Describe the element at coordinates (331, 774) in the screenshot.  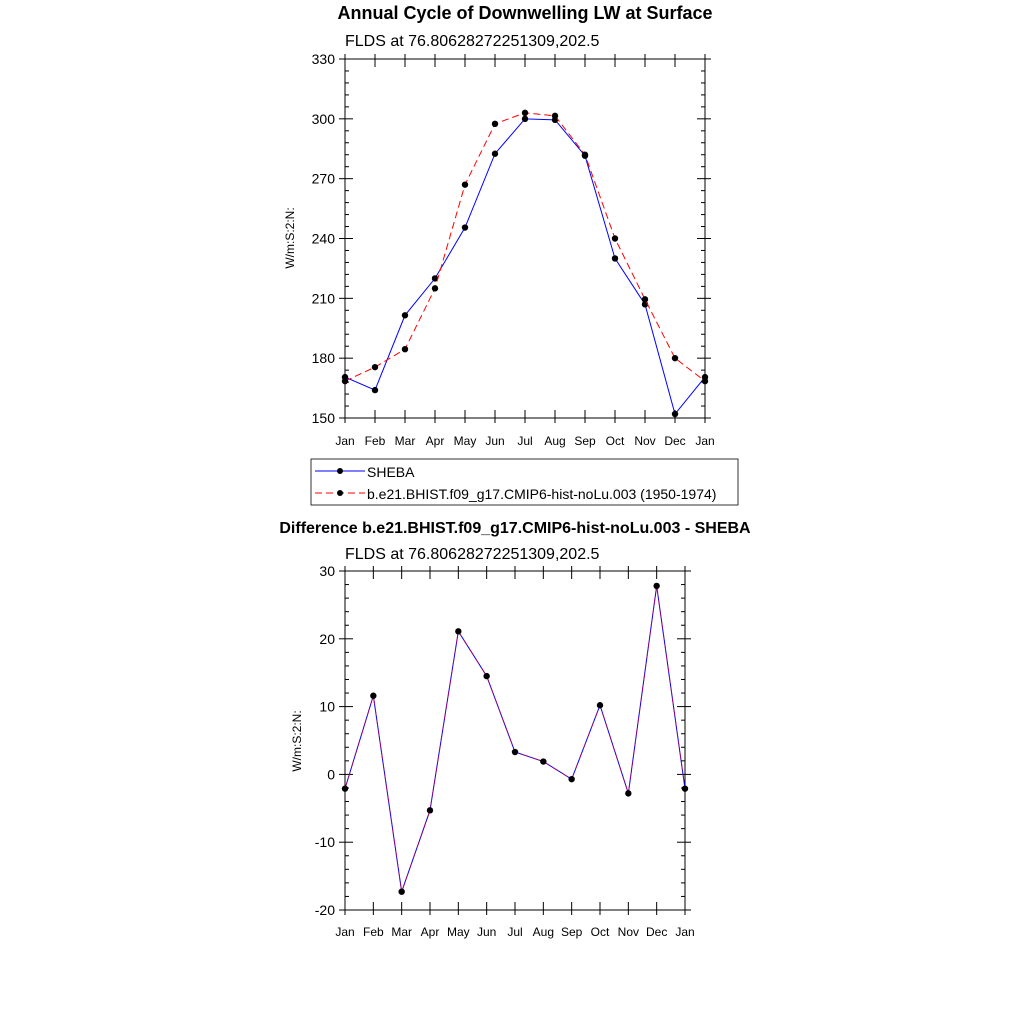
I see `y-tick-label: 0` at that location.